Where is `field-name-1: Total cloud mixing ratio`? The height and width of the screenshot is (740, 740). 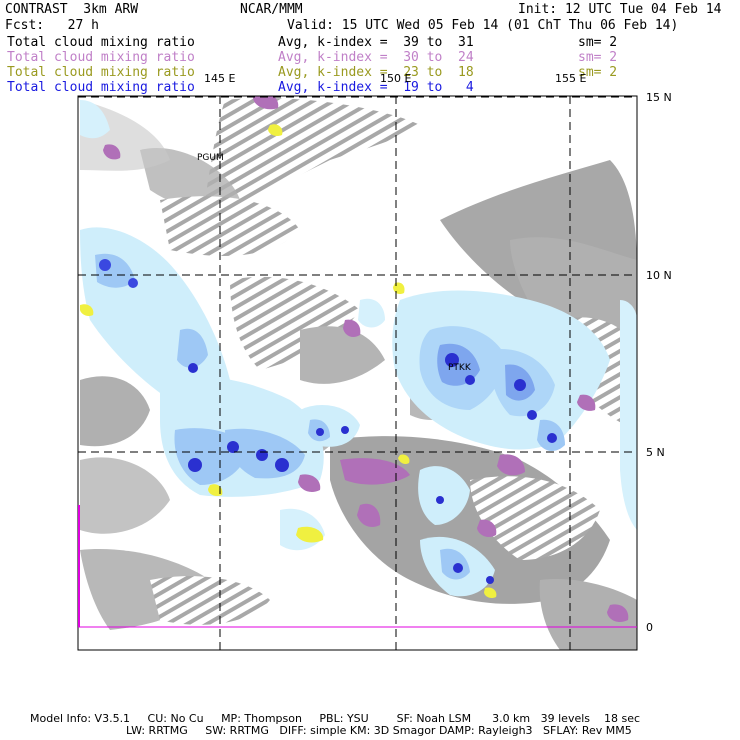
field-name-1: Total cloud mixing ratio is located at coordinates (101, 42).